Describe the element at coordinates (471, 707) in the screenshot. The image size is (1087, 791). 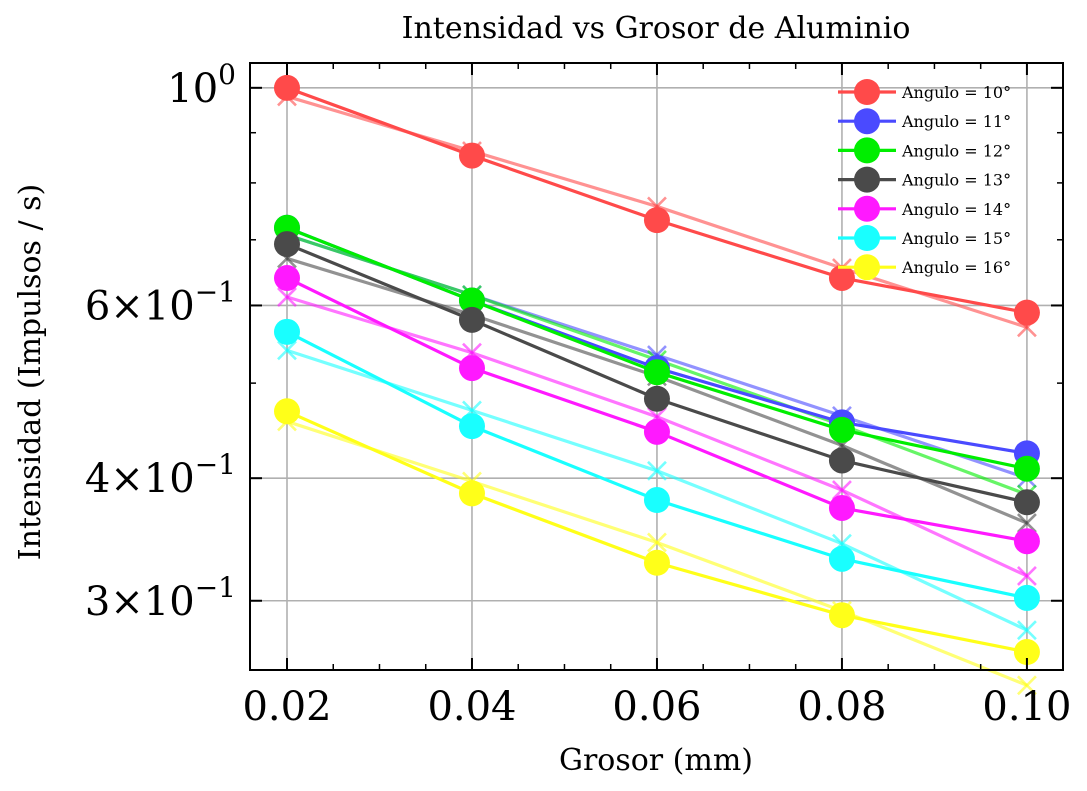
I see `x-tick-label: 0.04` at that location.